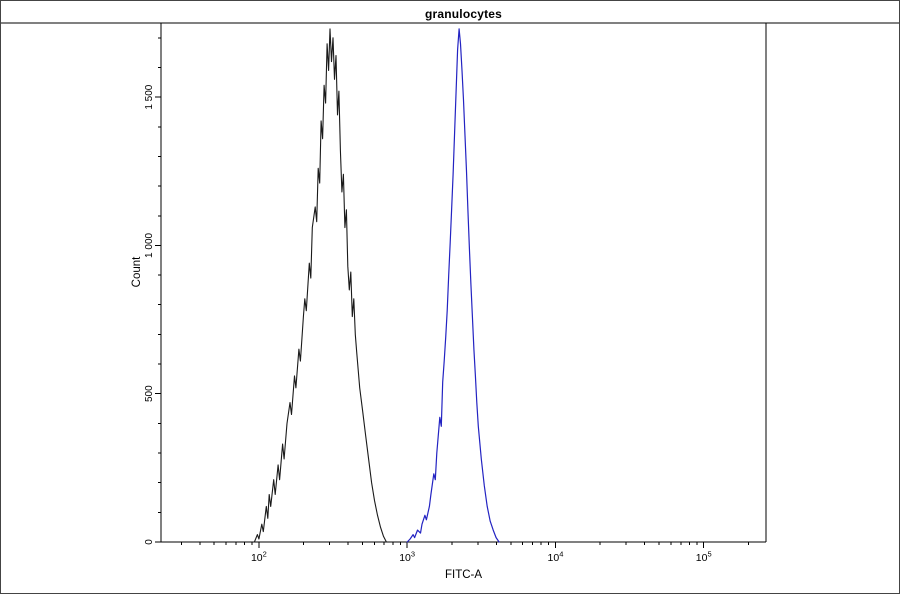  What do you see at coordinates (407, 557) in the screenshot?
I see `x-tick-label: 10³` at bounding box center [407, 557].